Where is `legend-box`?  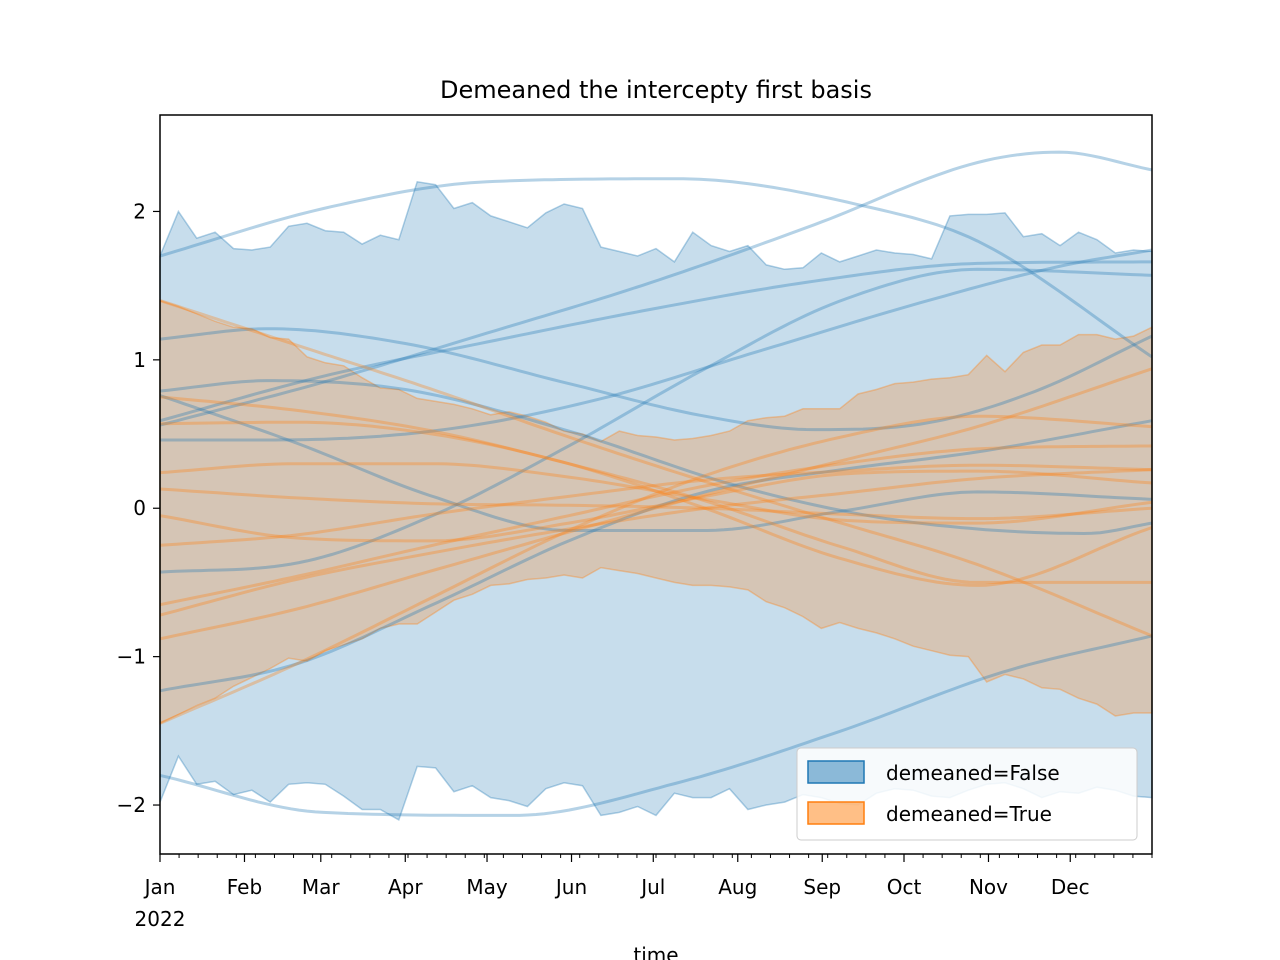
legend-box is located at coordinates (967, 794).